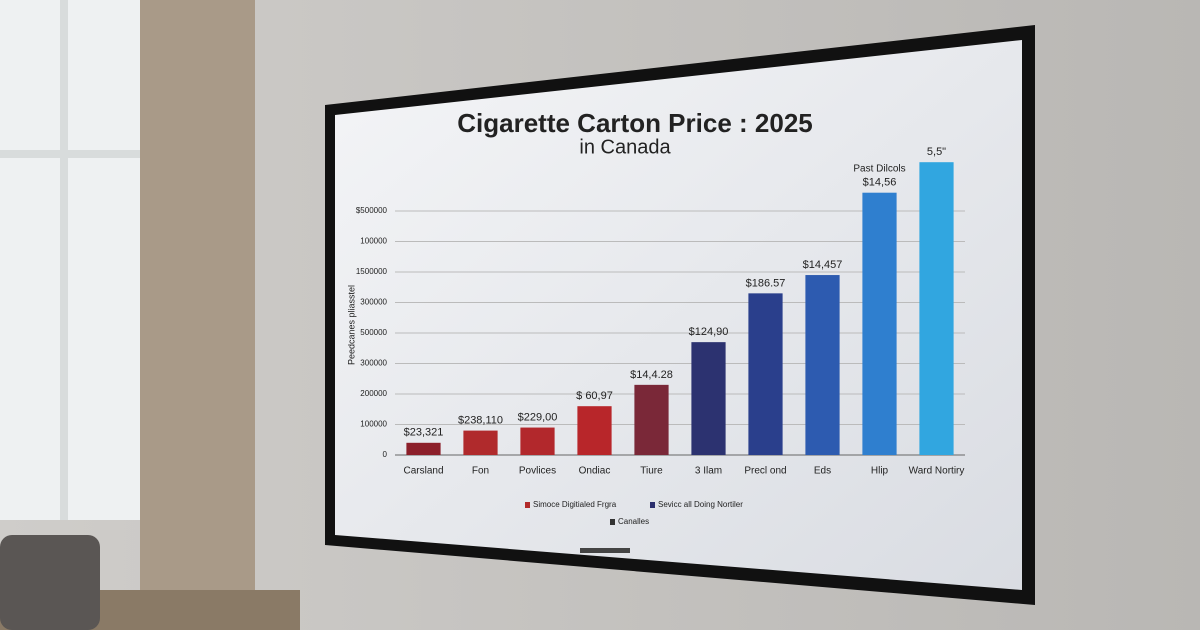  What do you see at coordinates (385, 454) in the screenshot?
I see `y-tick-label: 0` at bounding box center [385, 454].